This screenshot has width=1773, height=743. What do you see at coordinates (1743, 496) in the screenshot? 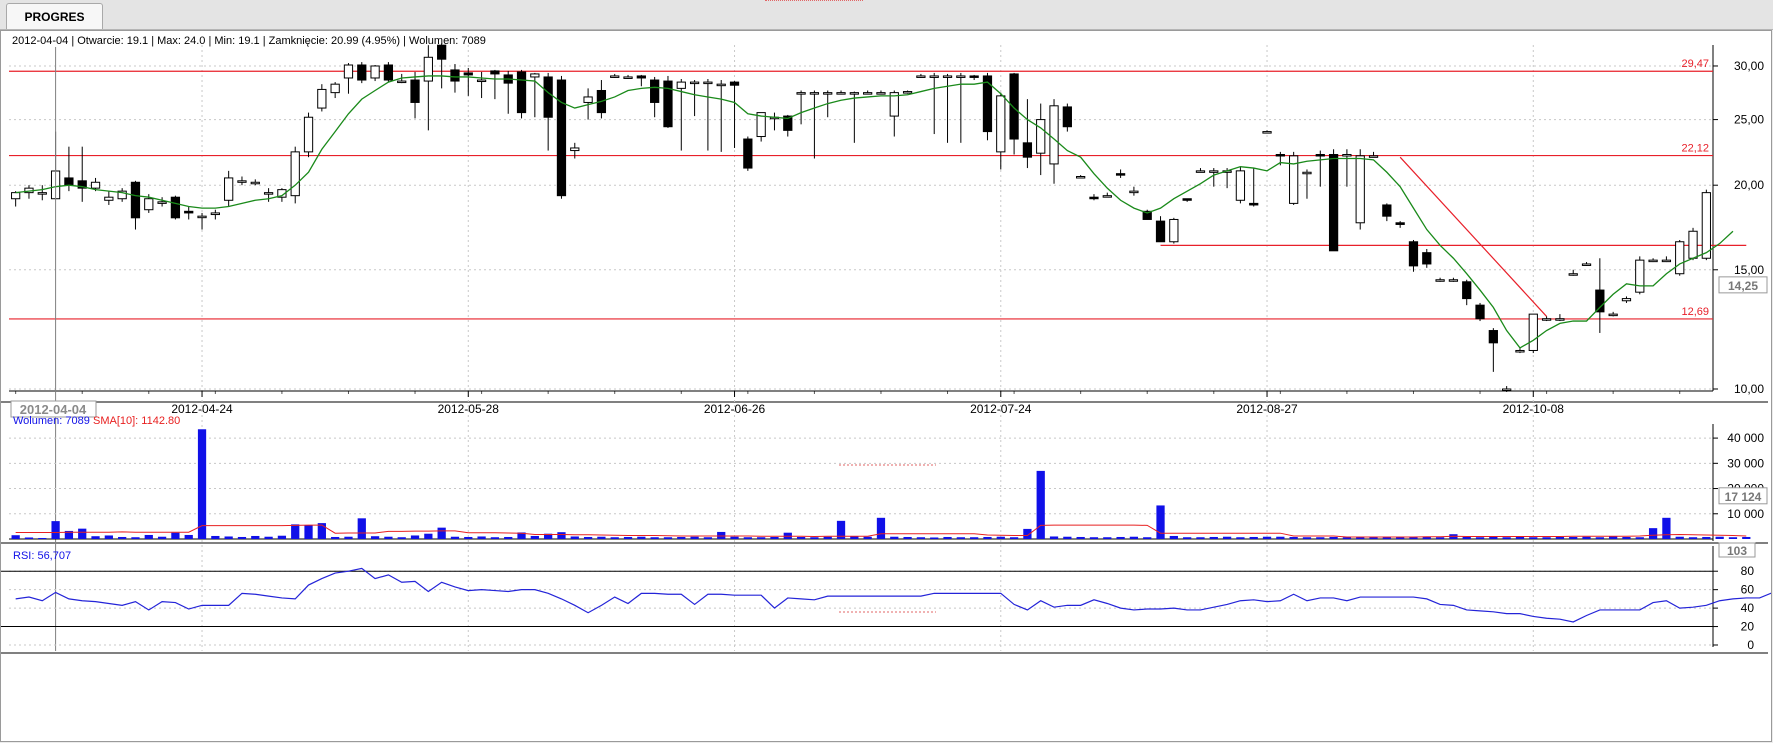
I see `volume-last-value-box` at bounding box center [1743, 496].